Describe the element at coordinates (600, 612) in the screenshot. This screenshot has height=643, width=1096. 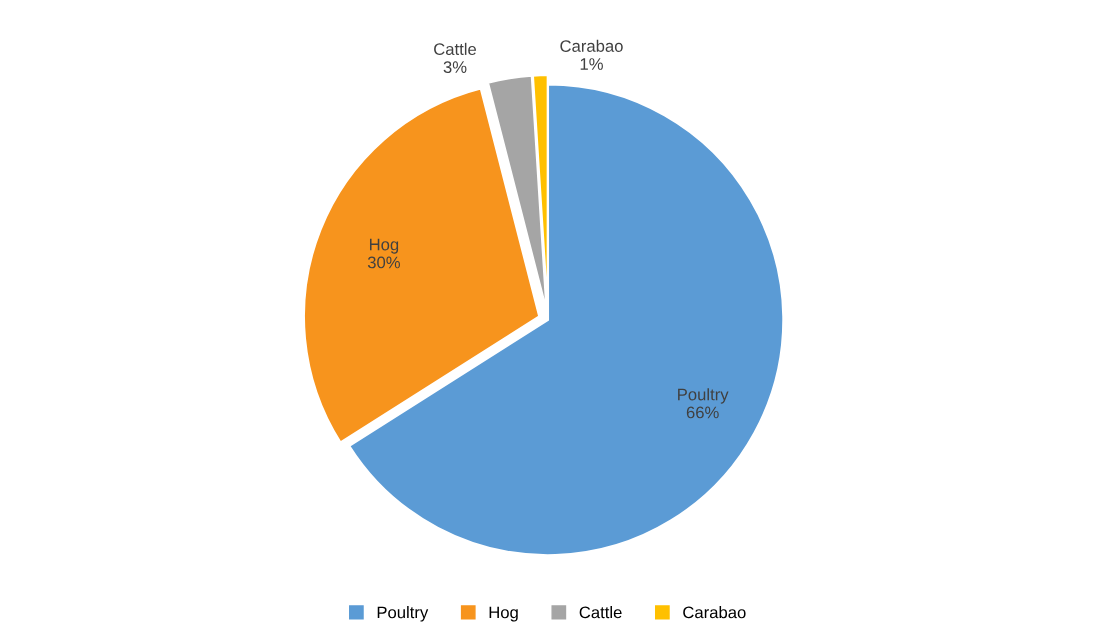
I see `legend-label: Cattle` at that location.